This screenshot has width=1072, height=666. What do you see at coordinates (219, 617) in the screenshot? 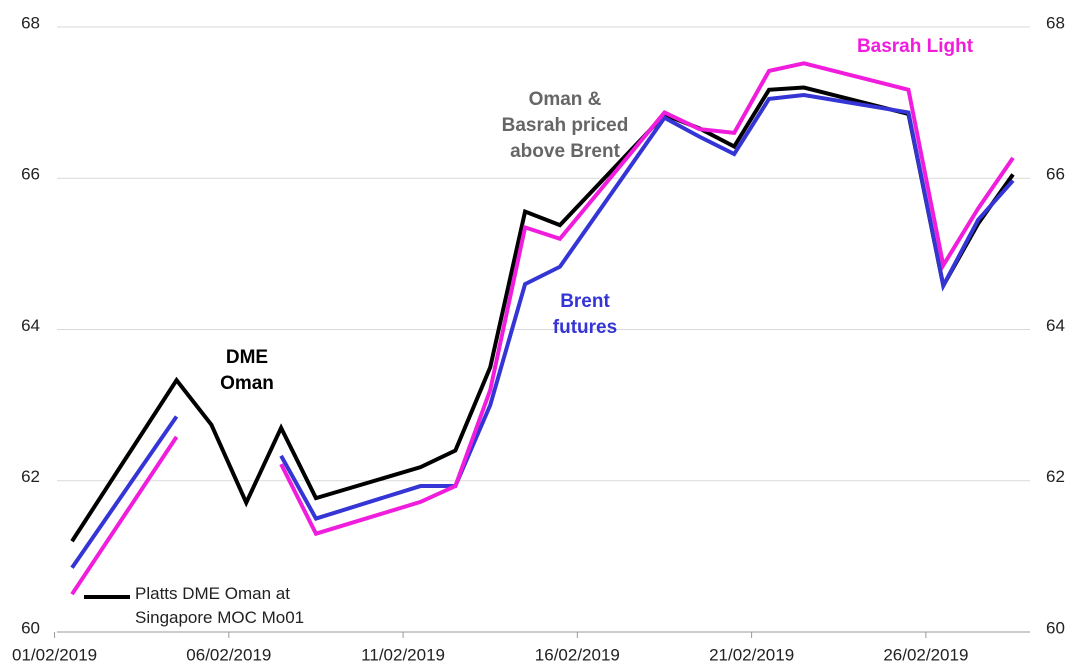
I see `text-line: Singapore MOC Mo01` at bounding box center [219, 617].